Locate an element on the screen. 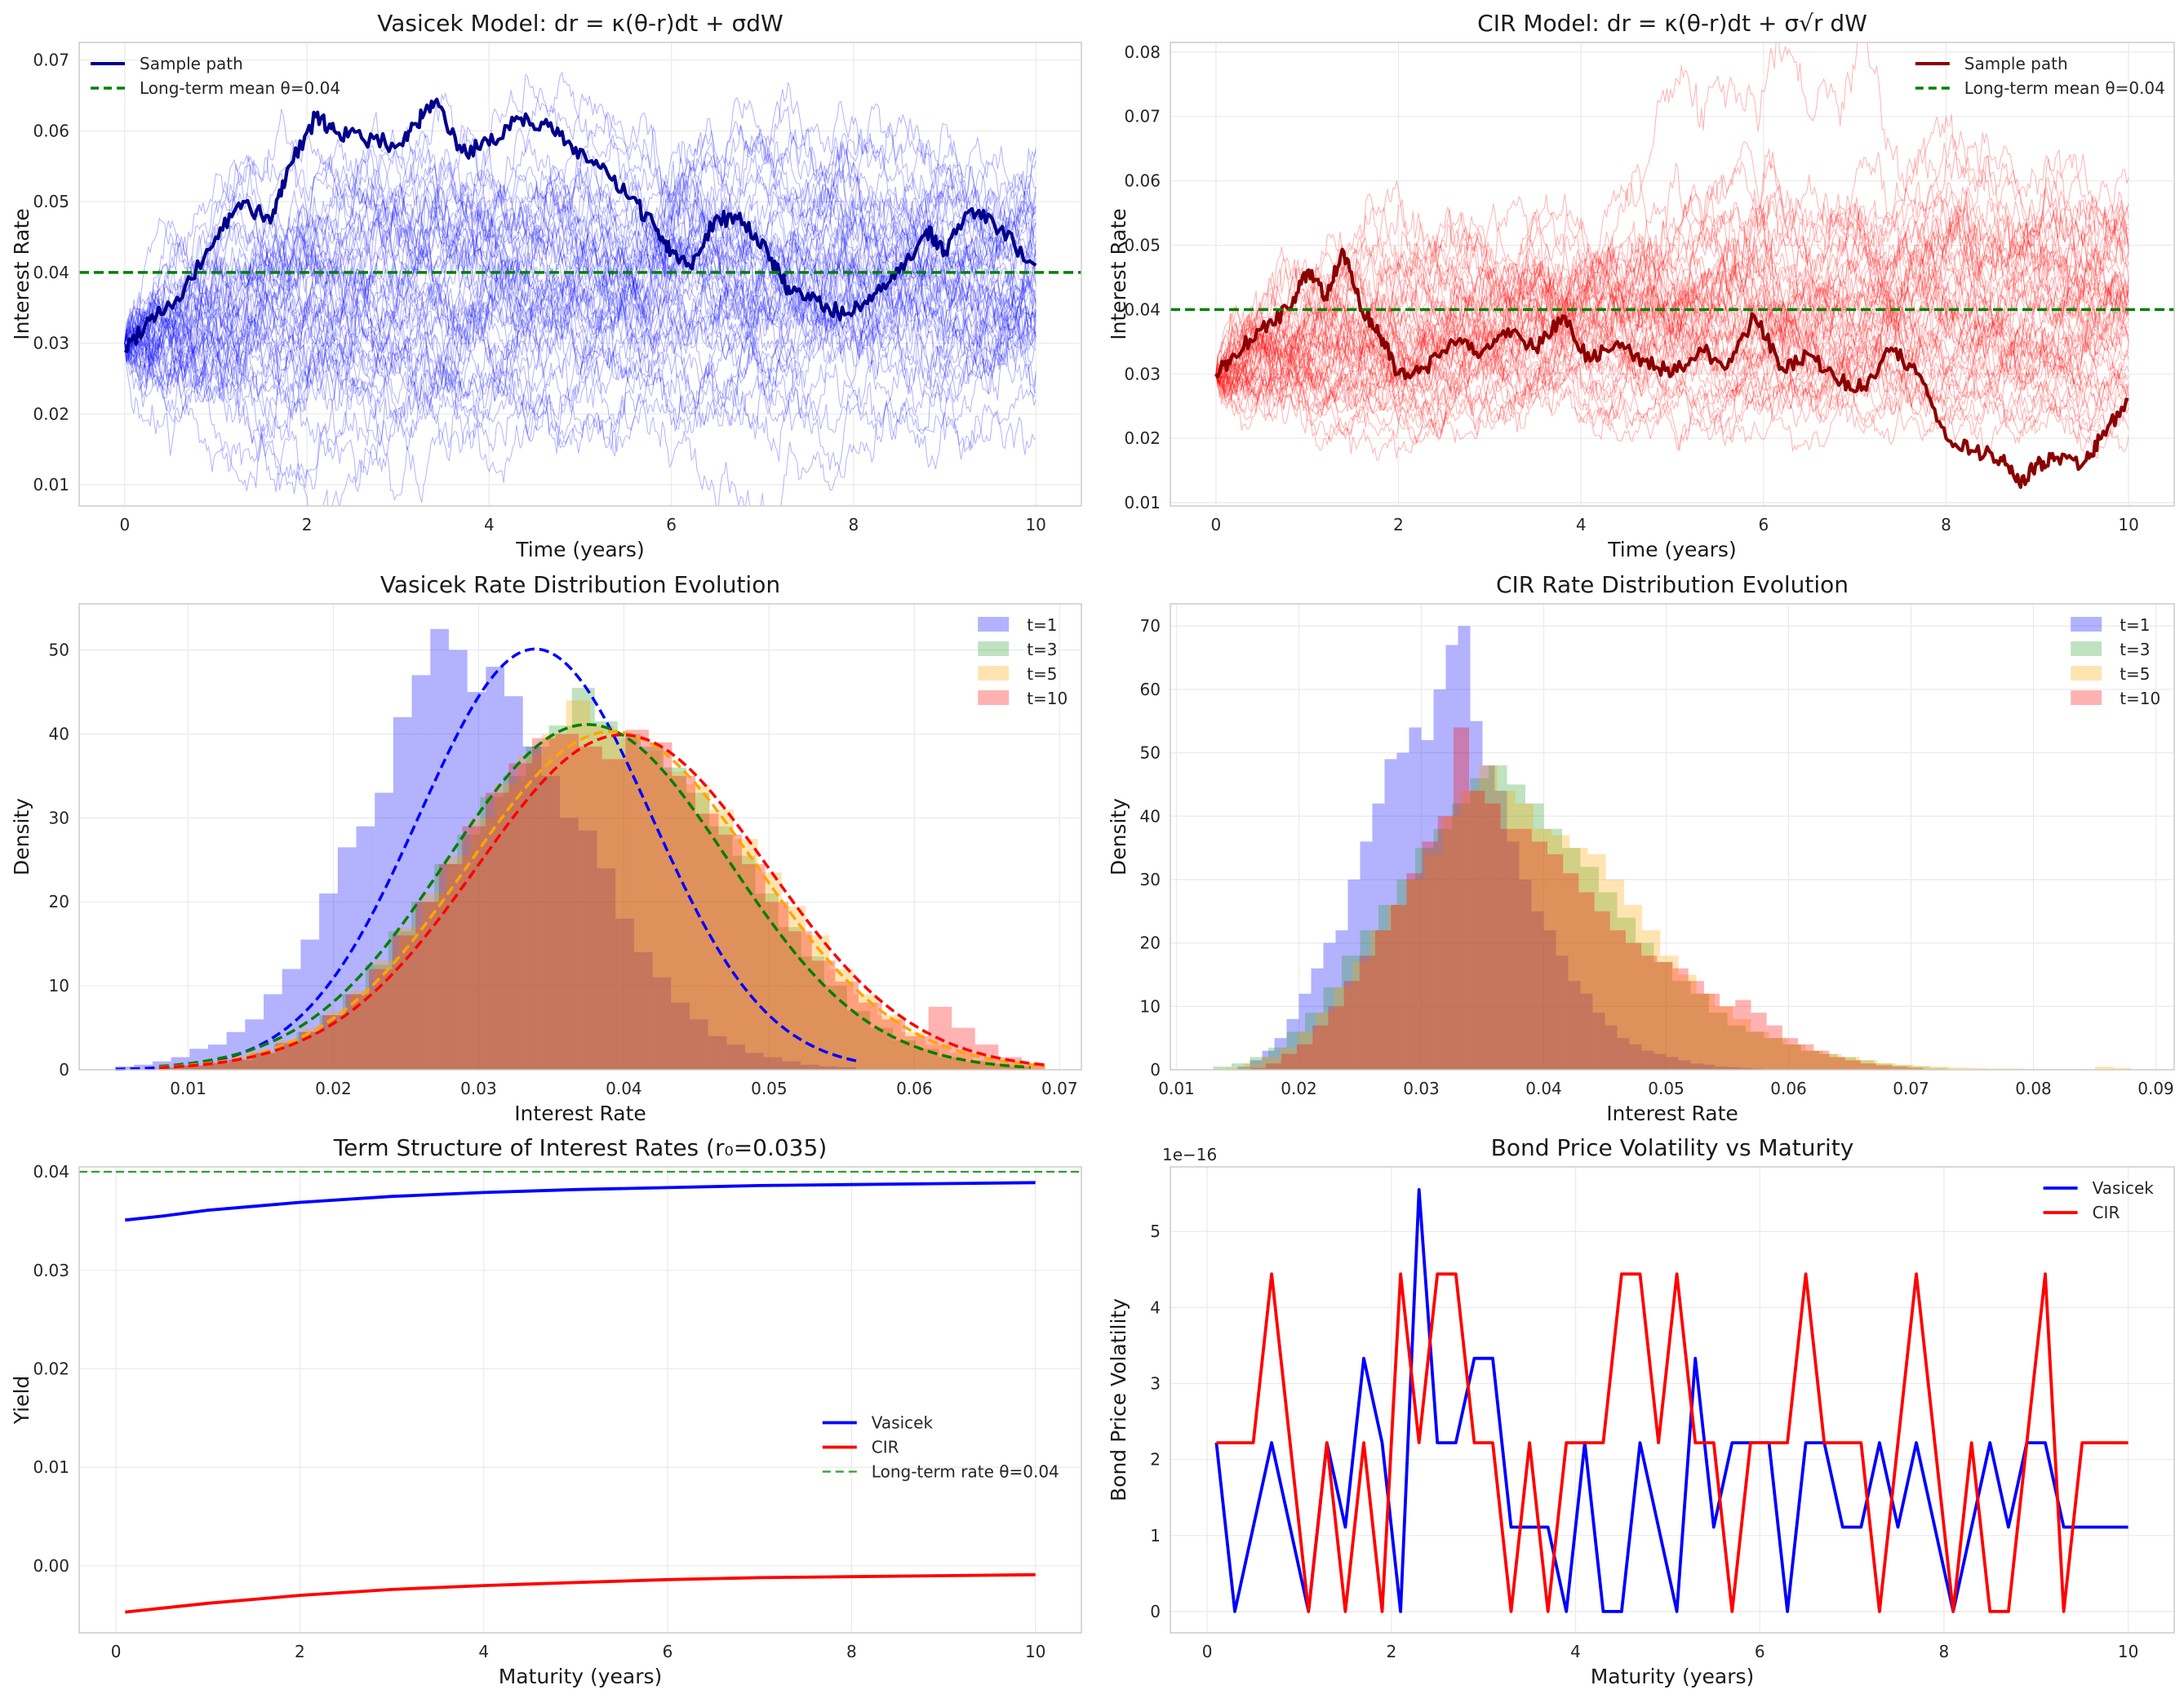 The image size is (2184, 1694). y-tick-label: 0 is located at coordinates (64, 1070).